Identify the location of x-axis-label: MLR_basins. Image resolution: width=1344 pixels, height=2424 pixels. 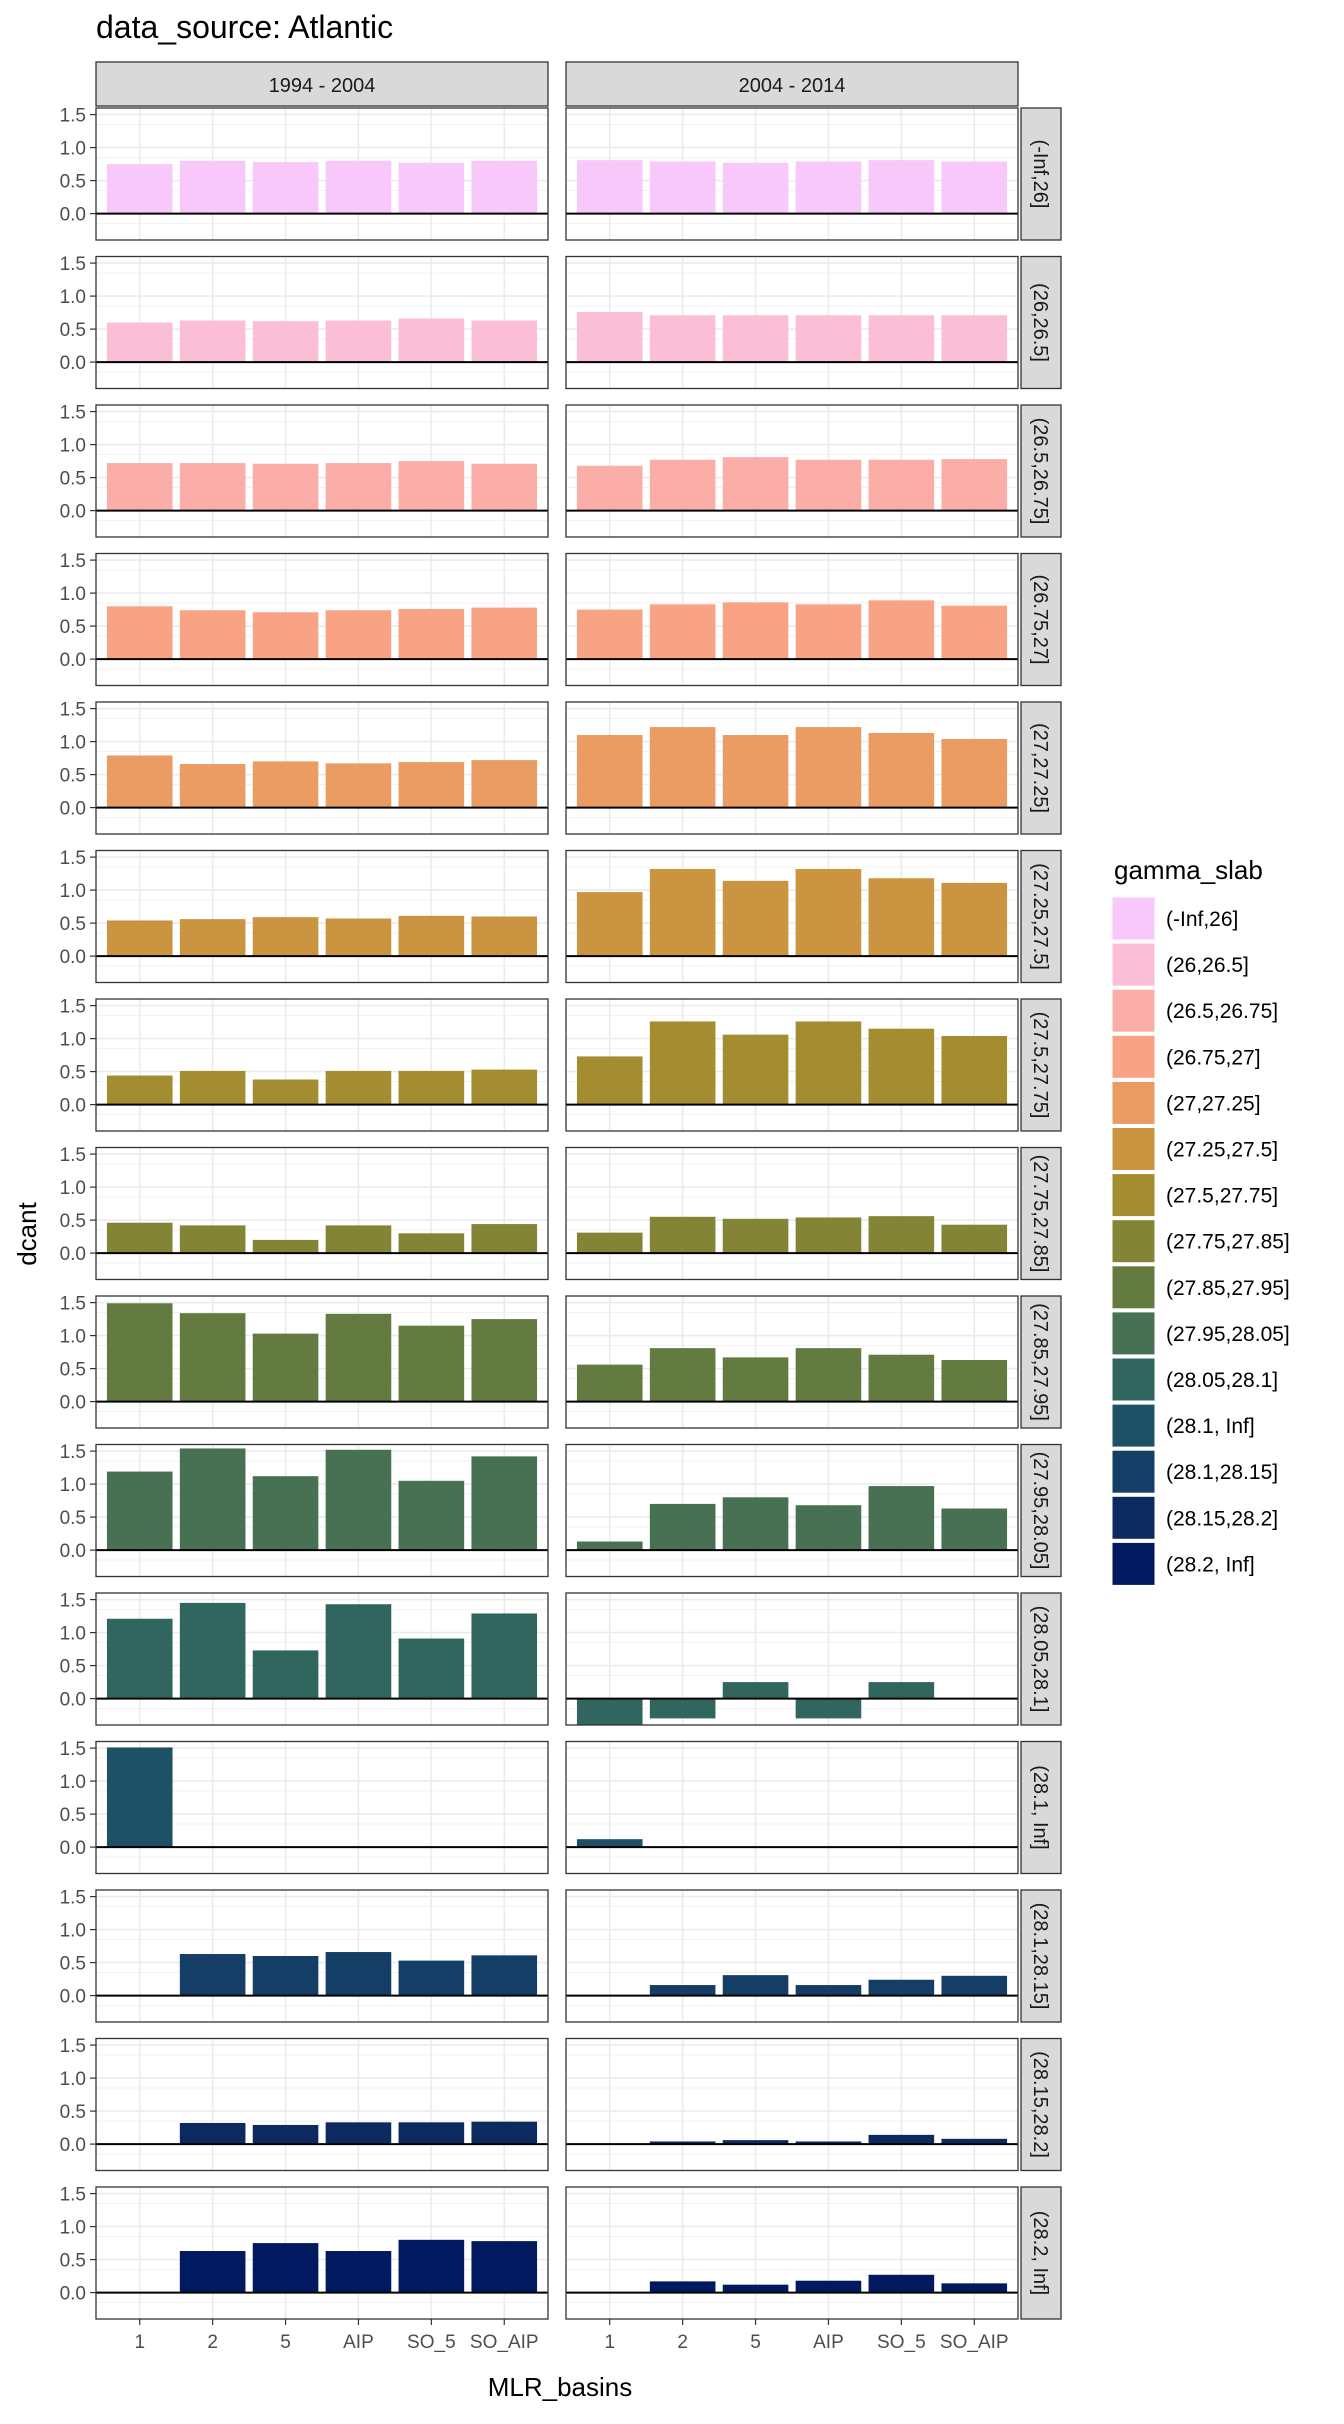
(560, 2387).